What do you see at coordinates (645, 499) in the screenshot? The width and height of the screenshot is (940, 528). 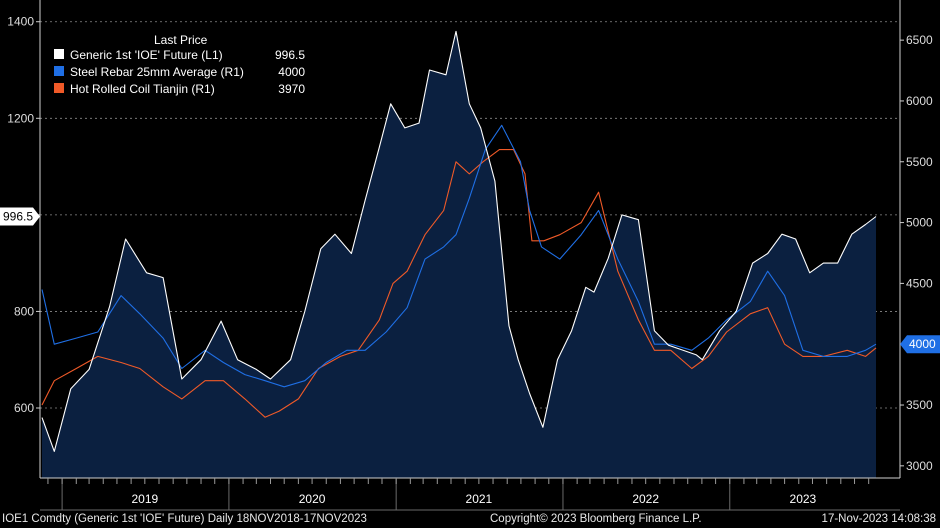 I see `year-label-2022: 2022` at bounding box center [645, 499].